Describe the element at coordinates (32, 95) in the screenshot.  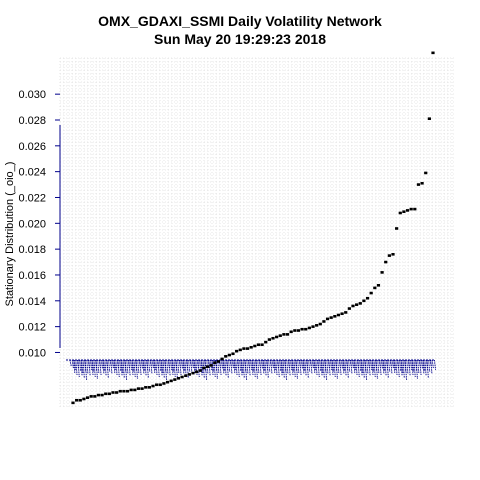
I see `y-tick-label: 0.030` at that location.